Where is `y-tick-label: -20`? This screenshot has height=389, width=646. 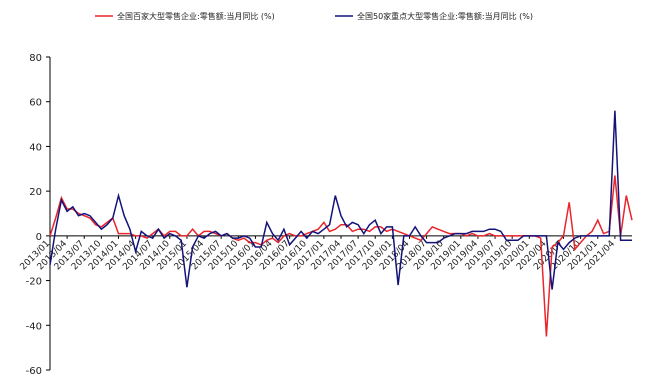 y-tick-label: -20 is located at coordinates (34, 282).